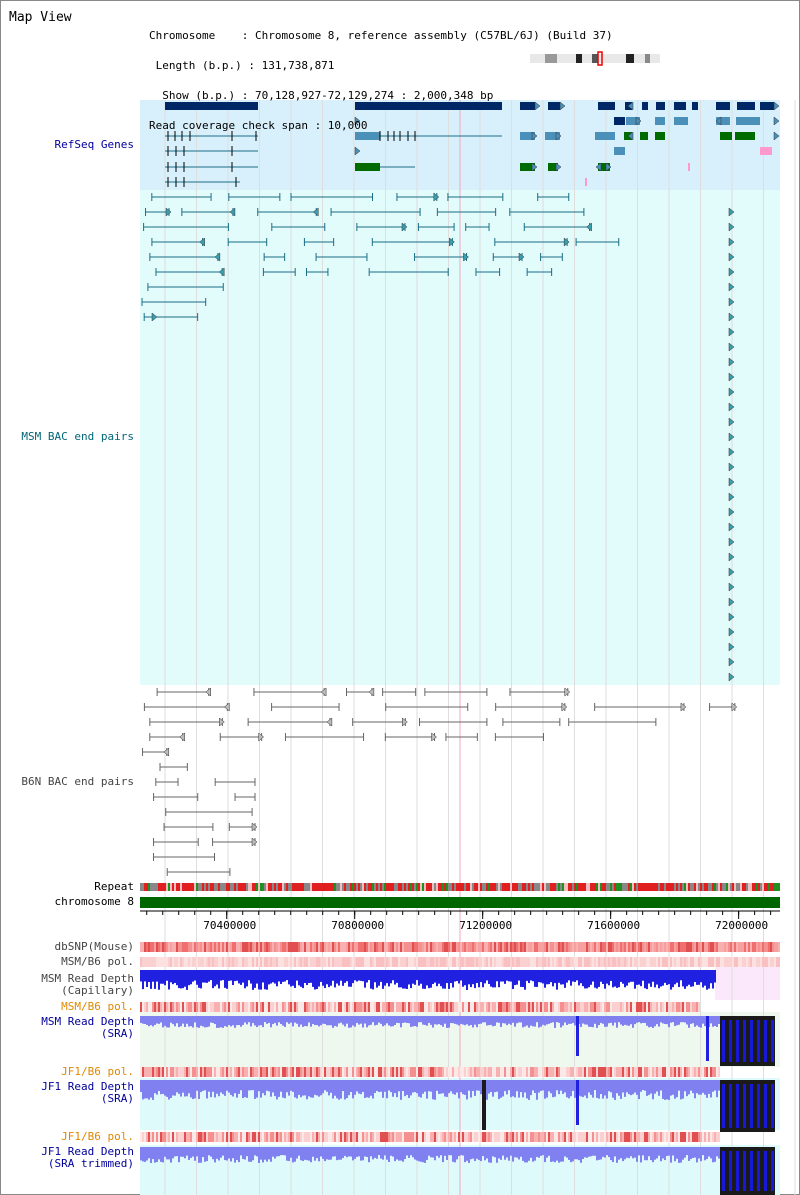 The image size is (800, 1195). Describe the element at coordinates (87, 1027) in the screenshot. I see `track-label-msm-depth-sra: MSM Read Depth (SRA)` at that location.